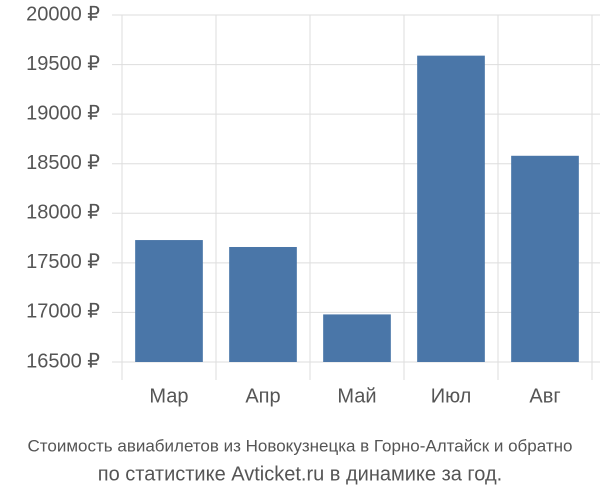 The width and height of the screenshot is (600, 500). What do you see at coordinates (262, 396) in the screenshot?
I see `x-tick-label: Апр` at bounding box center [262, 396].